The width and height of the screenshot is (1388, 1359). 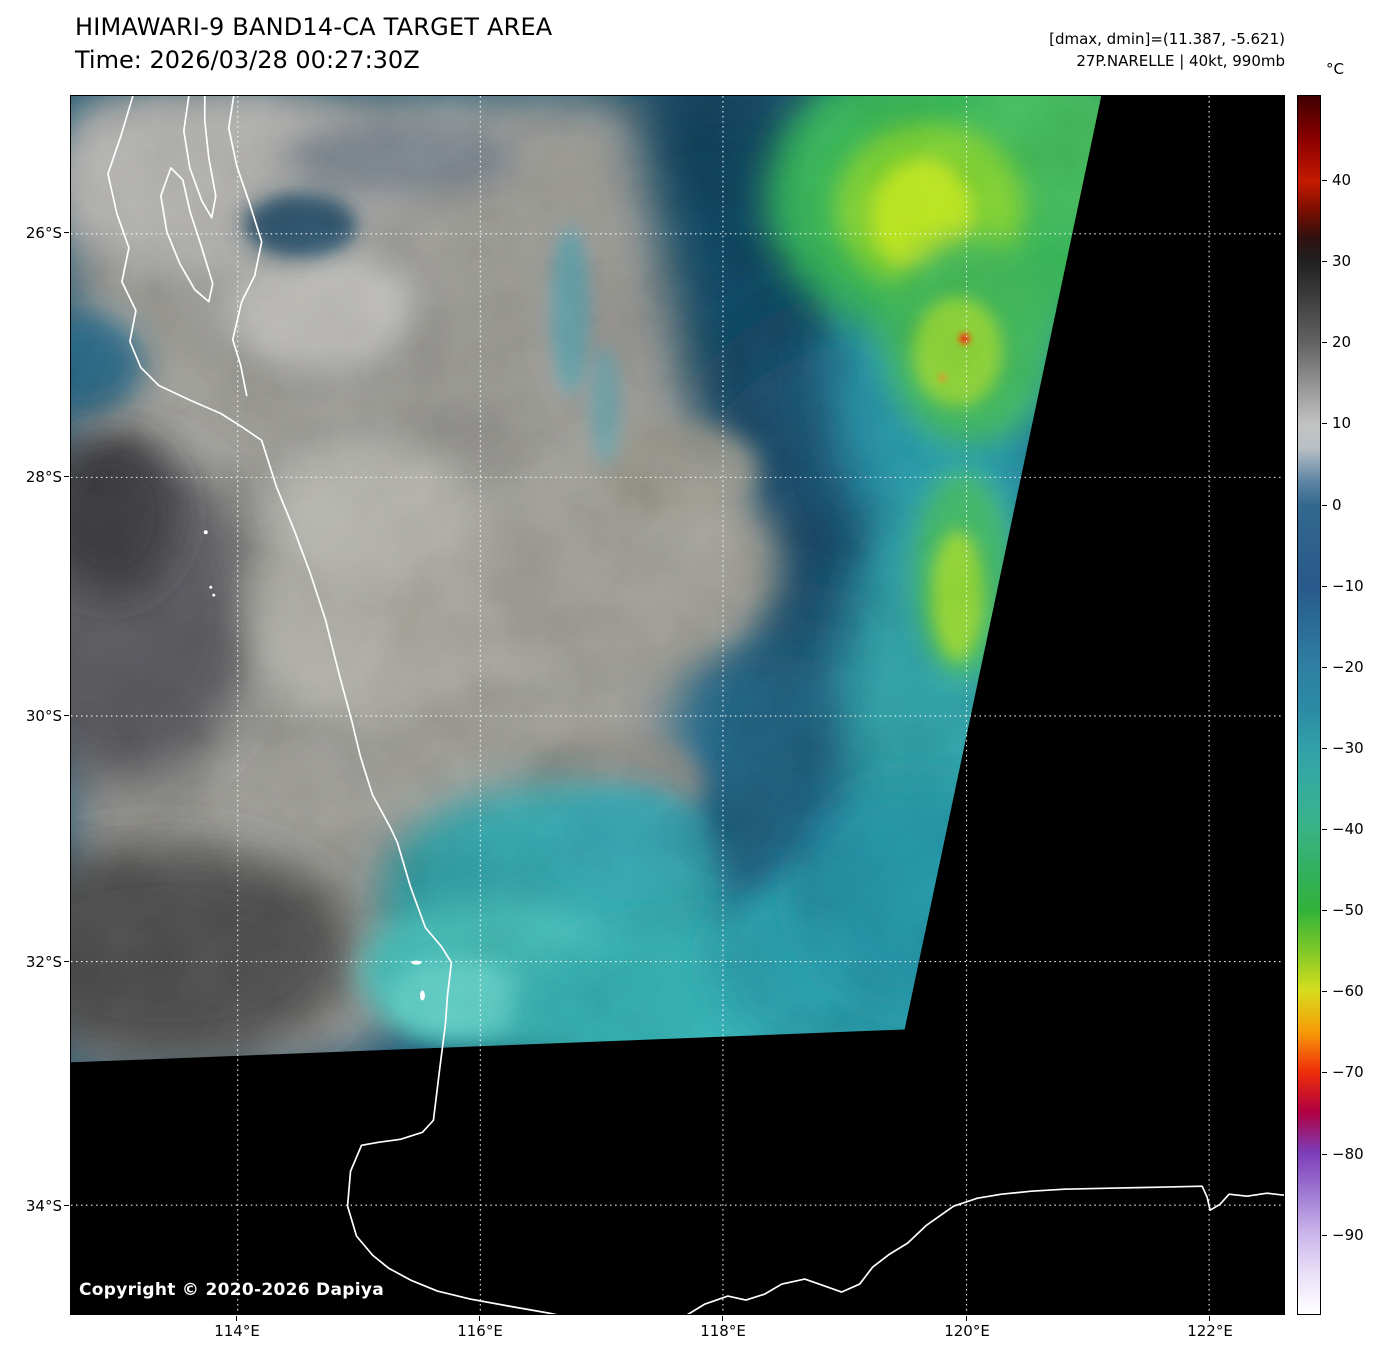 What do you see at coordinates (314, 27) in the screenshot?
I see `page-title: HIMAWARI-9 BAND14-CA TARGET AREA` at bounding box center [314, 27].